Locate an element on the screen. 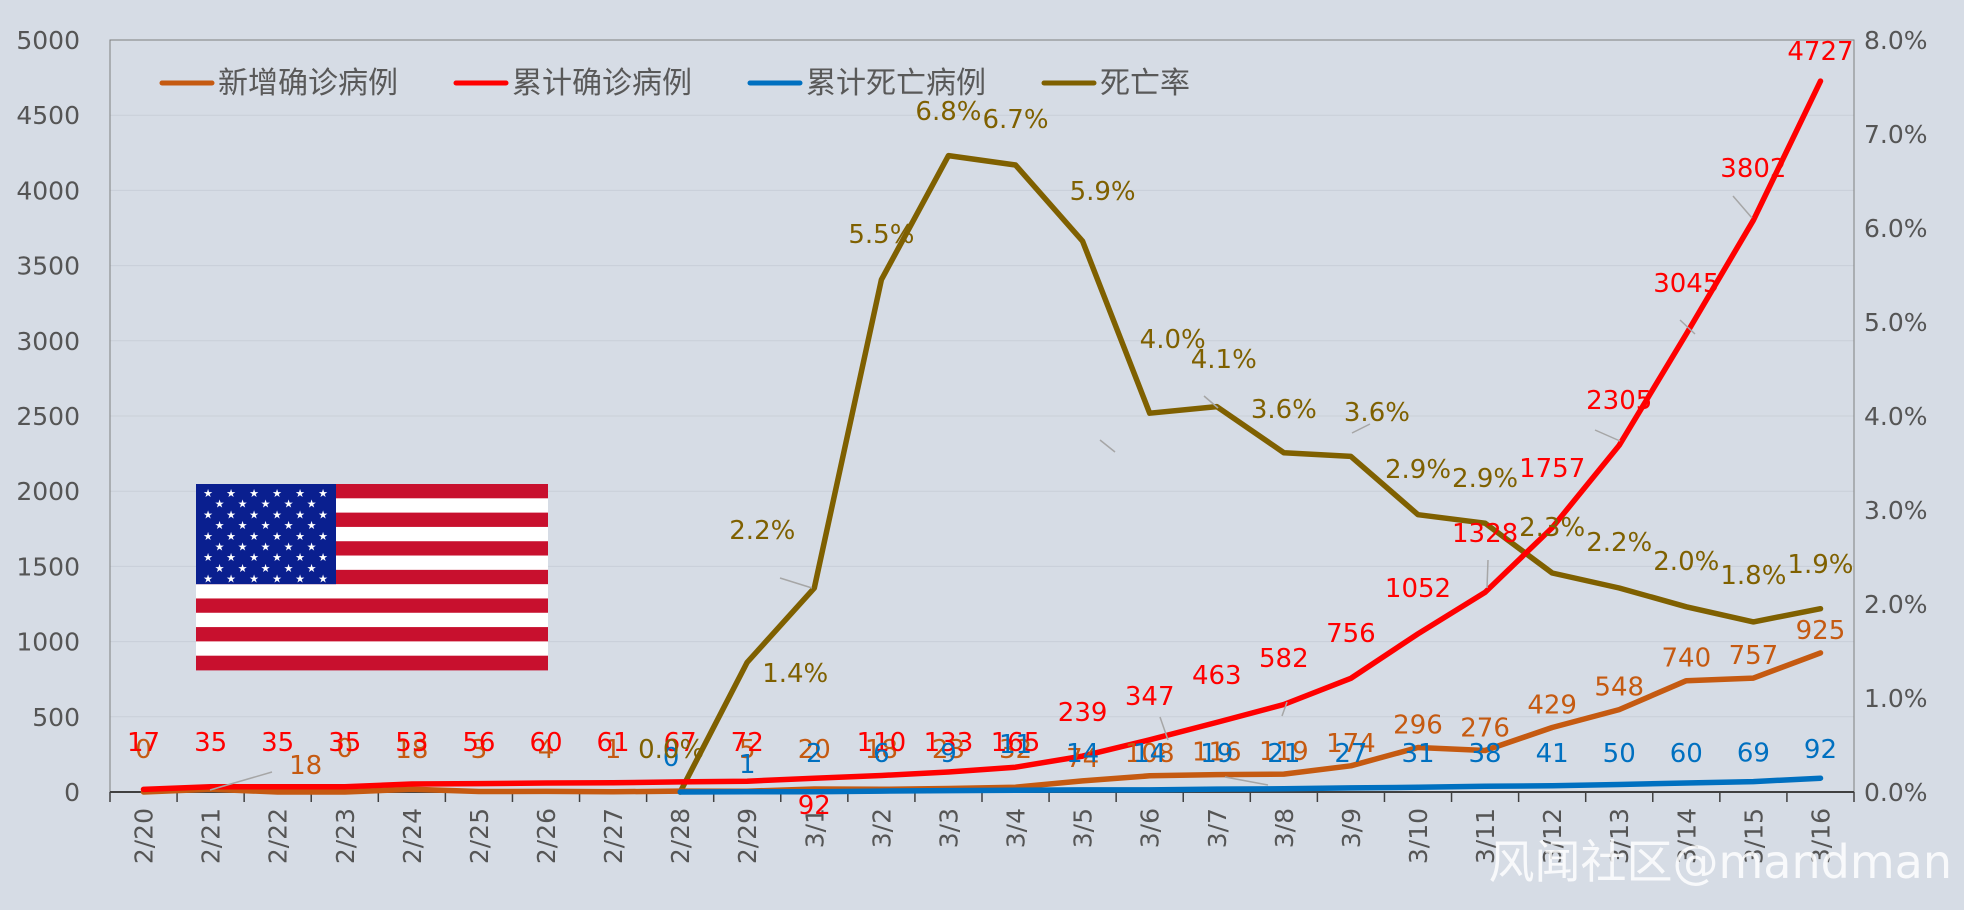 This screenshot has height=910, width=1964. data-label-cum: 60 is located at coordinates (545, 743).